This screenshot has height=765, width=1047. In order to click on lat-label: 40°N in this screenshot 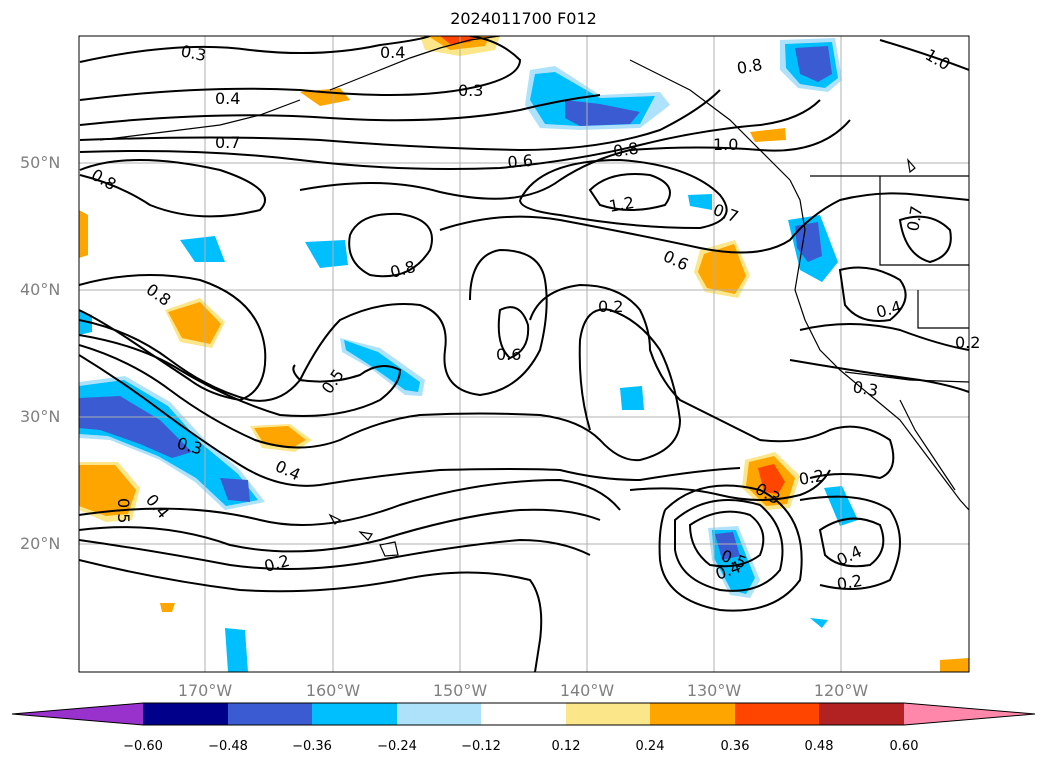, I will do `click(40, 289)`.